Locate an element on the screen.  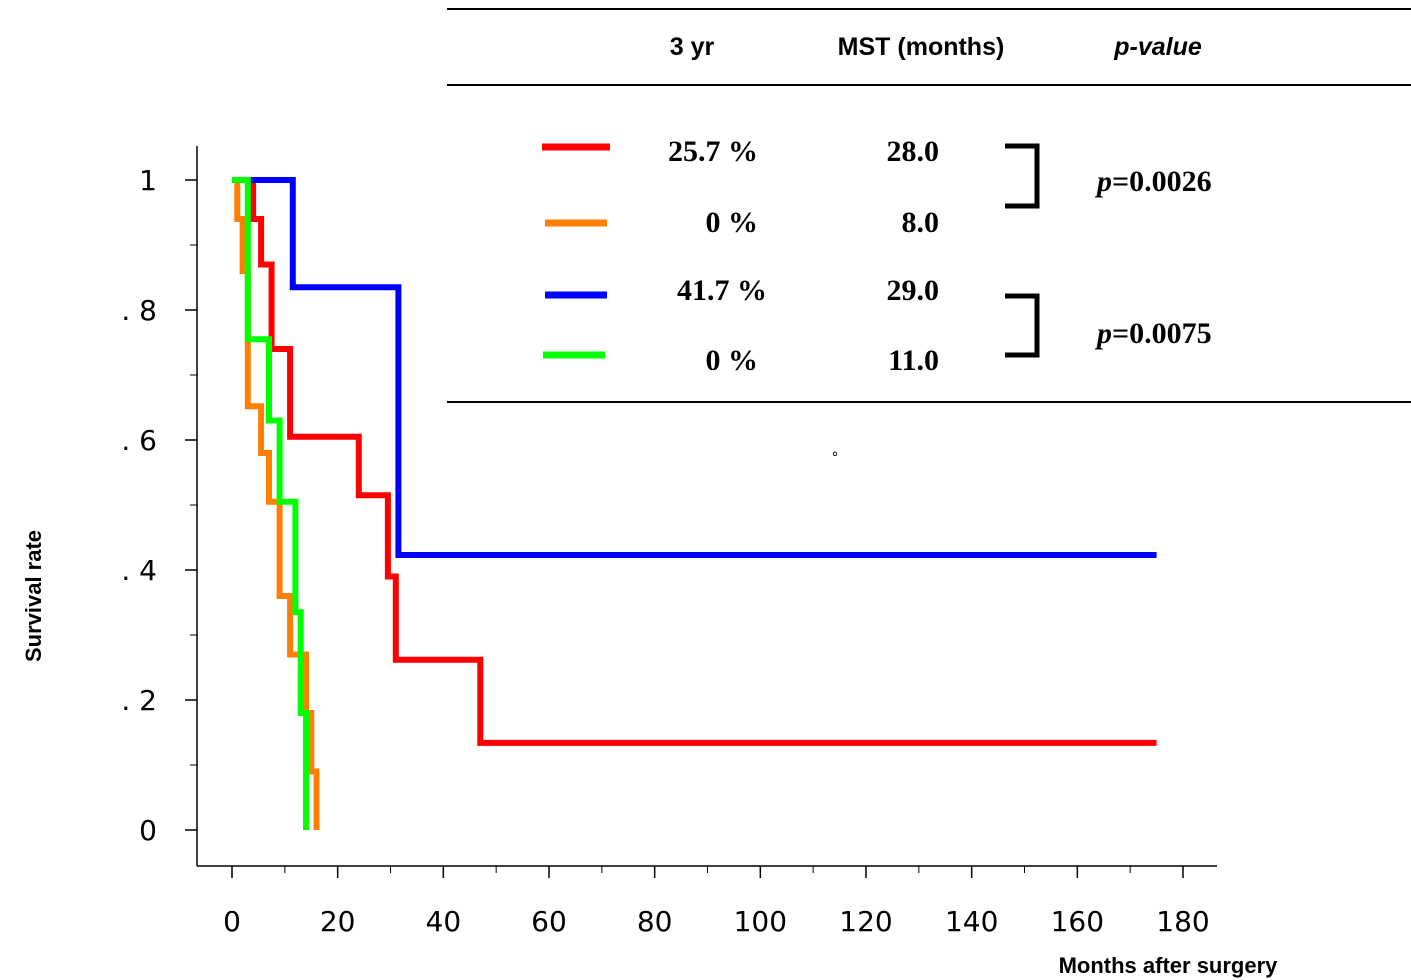
x-tick-label: 60 is located at coordinates (549, 921).